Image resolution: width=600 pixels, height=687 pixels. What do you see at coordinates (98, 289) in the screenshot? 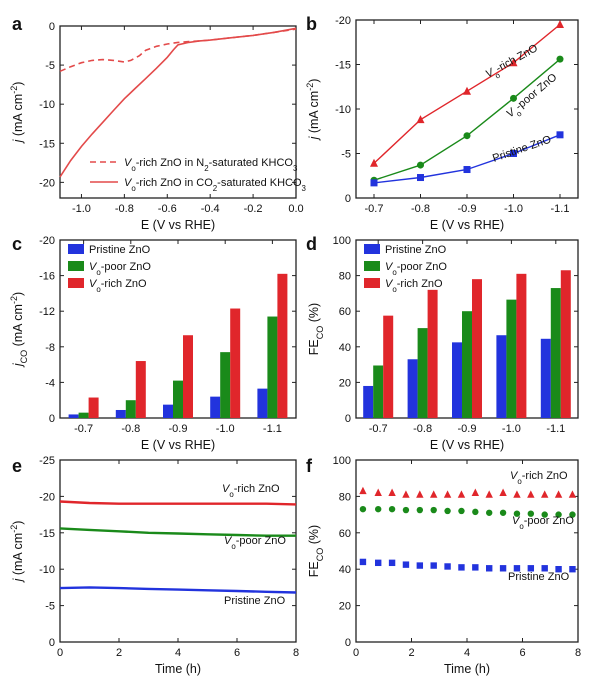
I see `panel-c-legend-label-rich-part: o` at bounding box center [98, 289].